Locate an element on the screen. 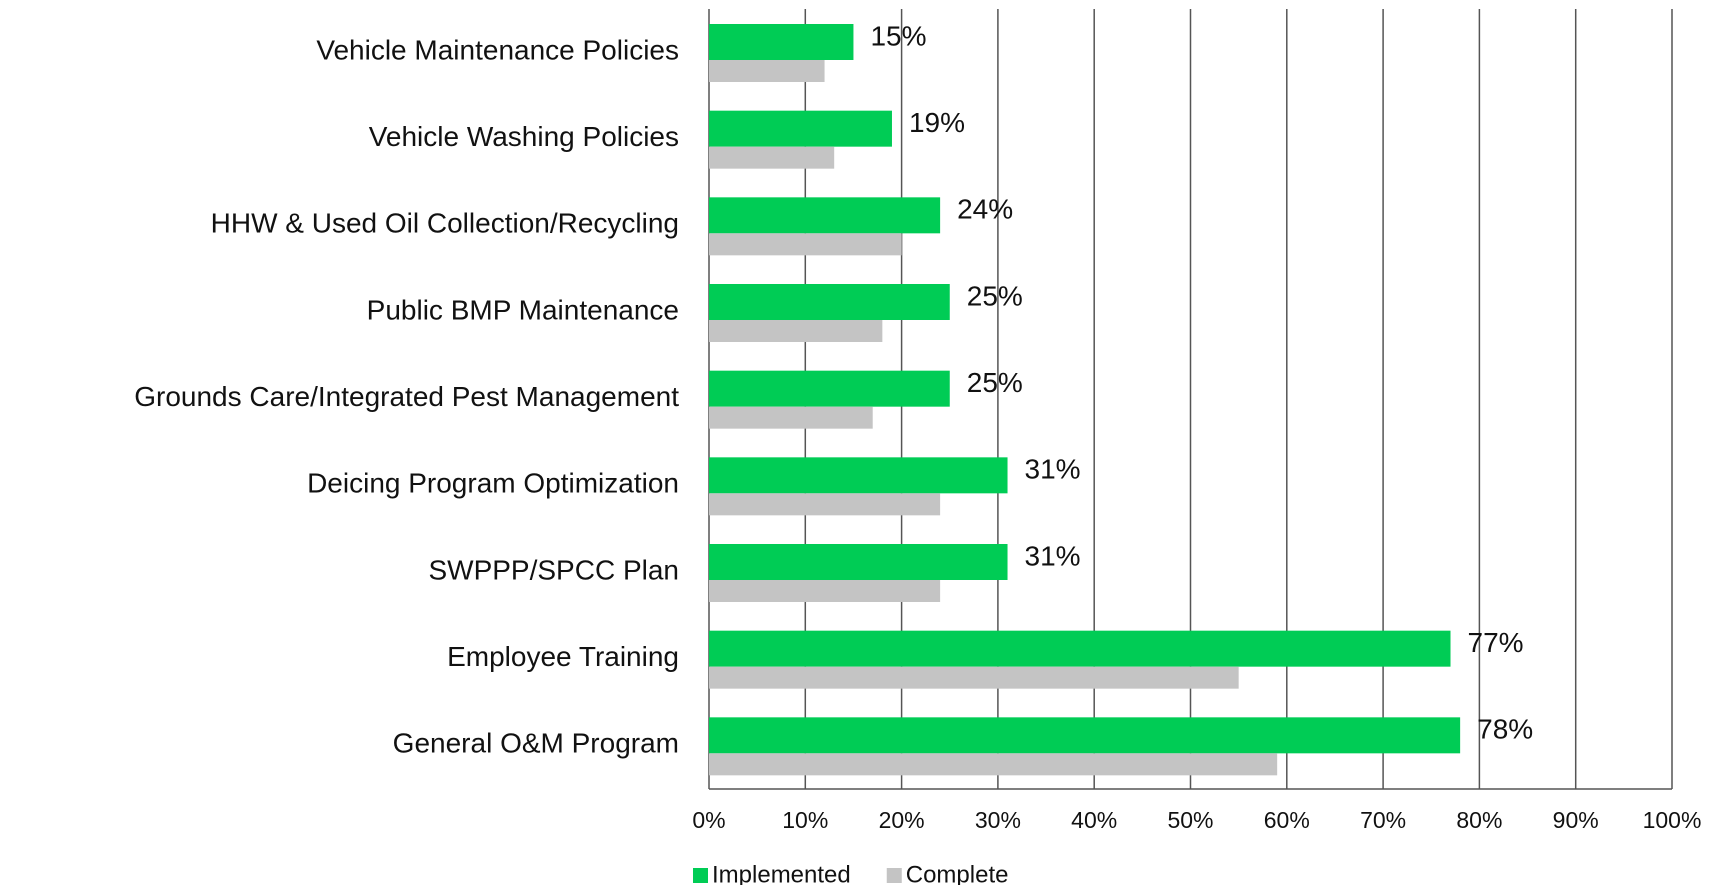  x-tick-label: 60% is located at coordinates (1287, 820).